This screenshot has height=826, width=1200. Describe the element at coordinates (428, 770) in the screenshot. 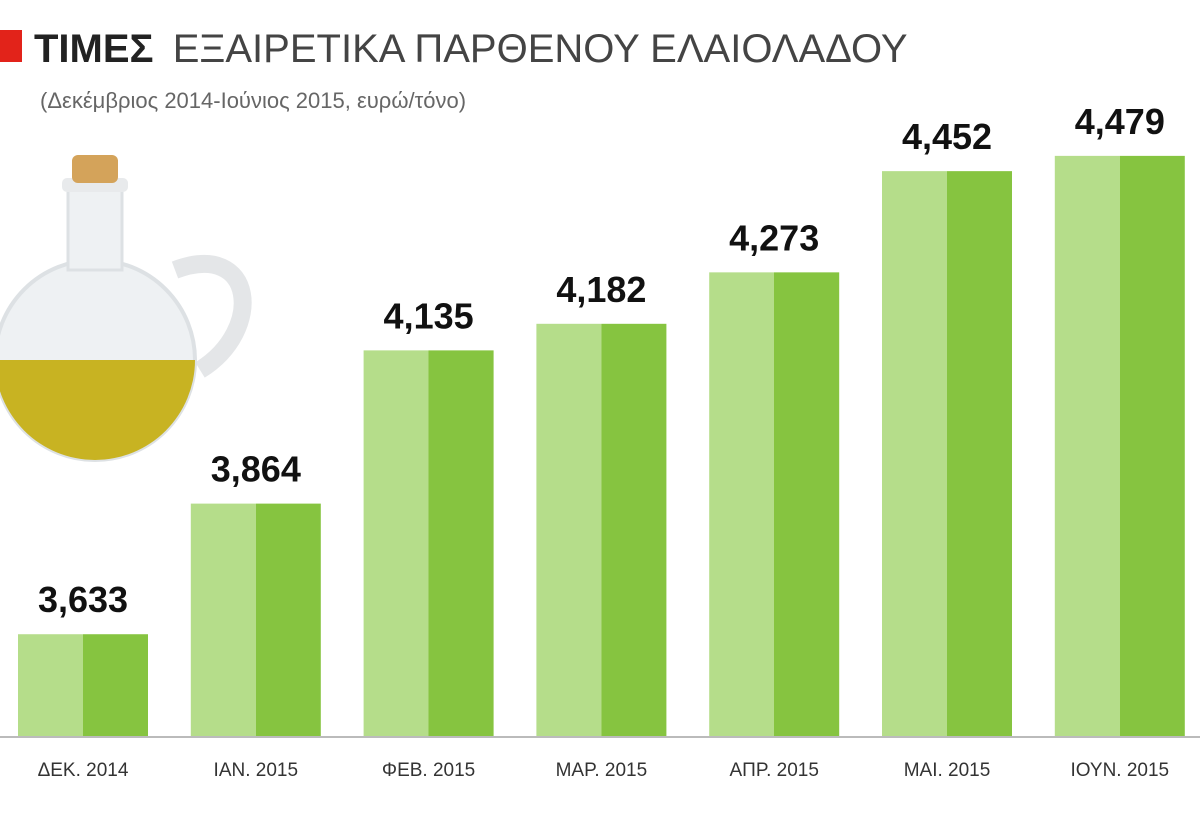

I see `x-tick-label: ΦΕΒ. 2015` at that location.